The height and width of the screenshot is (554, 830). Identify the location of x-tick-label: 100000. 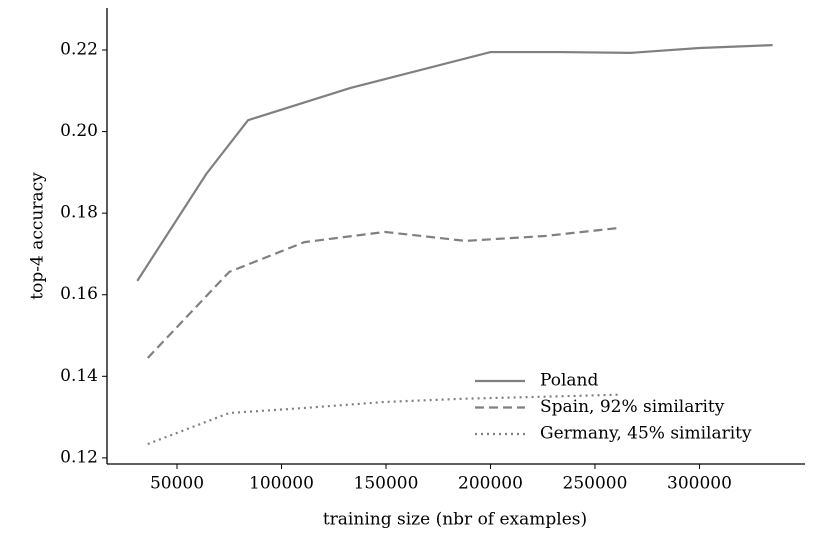
(281, 484).